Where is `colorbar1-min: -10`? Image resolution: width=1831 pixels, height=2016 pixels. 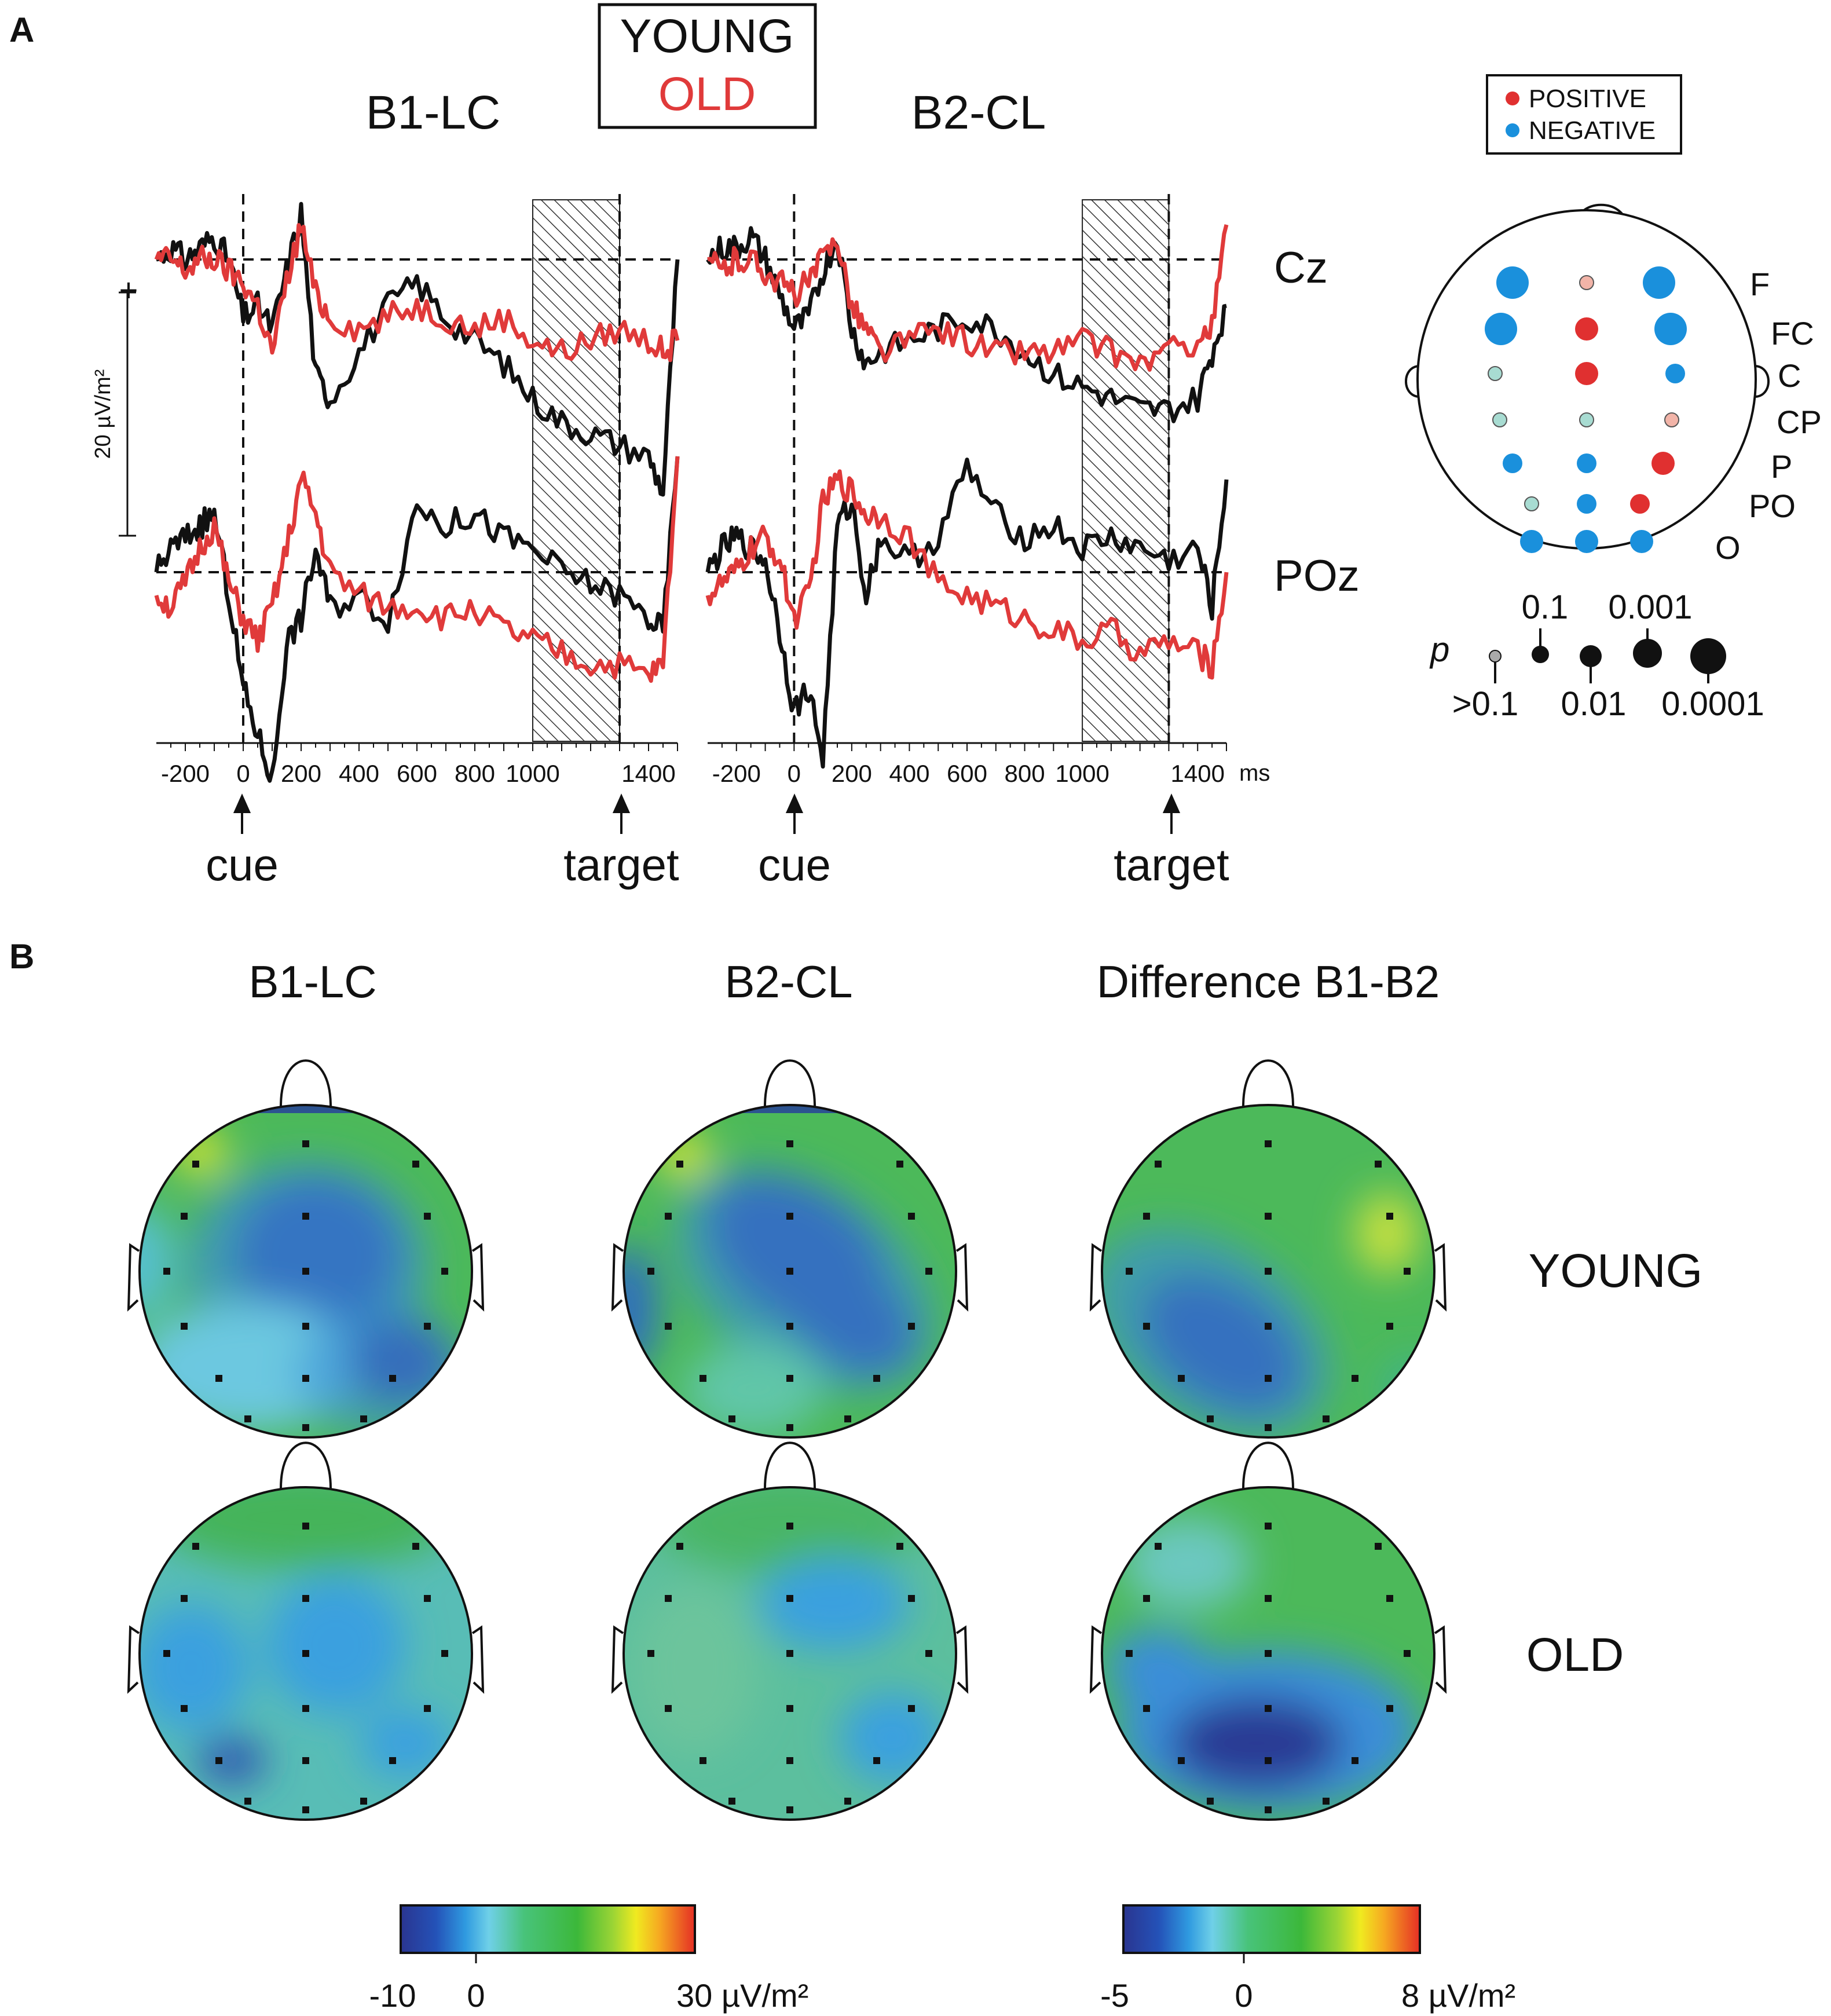 colorbar1-min: -10 is located at coordinates (393, 1996).